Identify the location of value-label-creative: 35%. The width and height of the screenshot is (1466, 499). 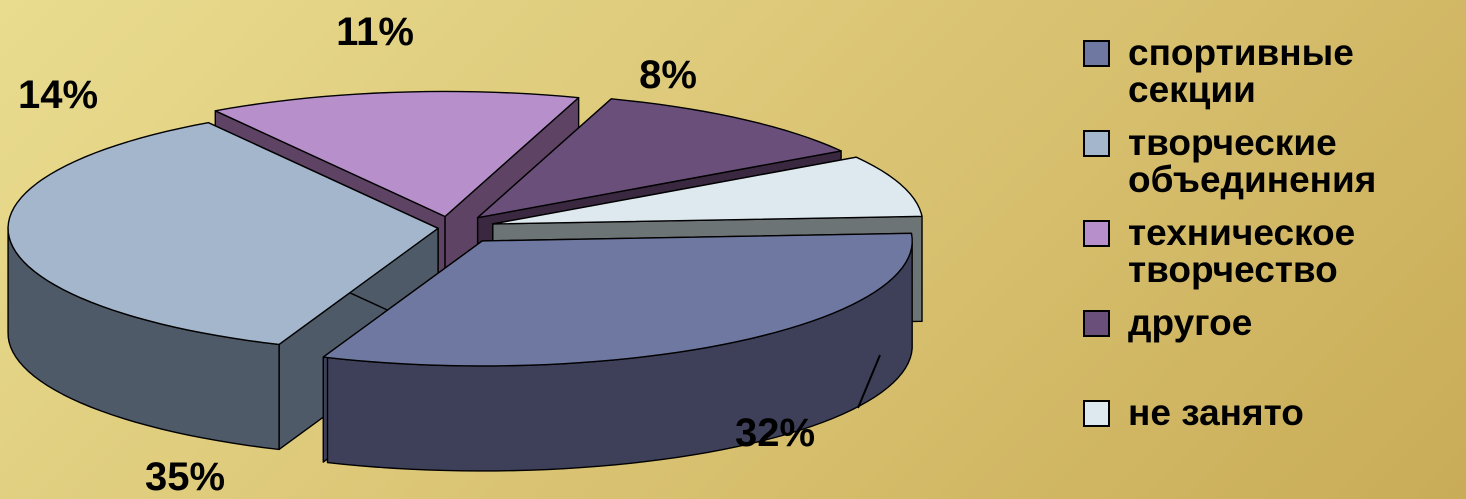
(185, 477).